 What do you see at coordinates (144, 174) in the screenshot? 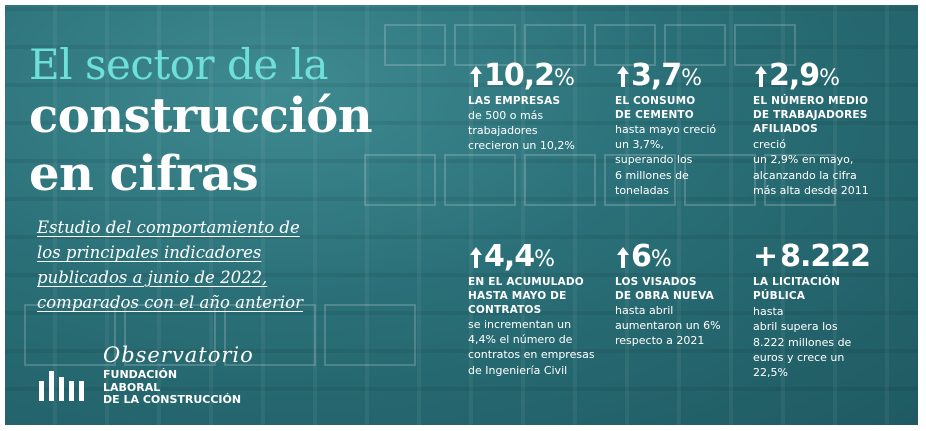
I see `title-line-3: en cifras` at bounding box center [144, 174].